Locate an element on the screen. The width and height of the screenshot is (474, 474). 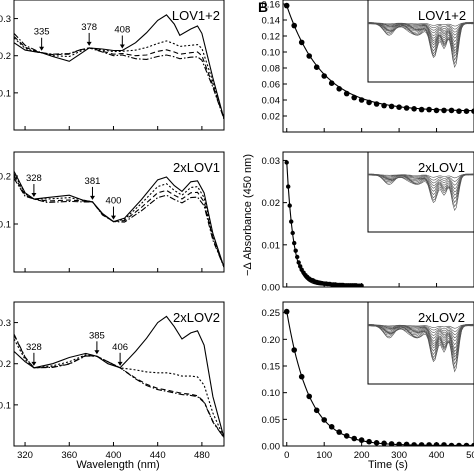
x-tick-label: 100 is located at coordinates (324, 455).